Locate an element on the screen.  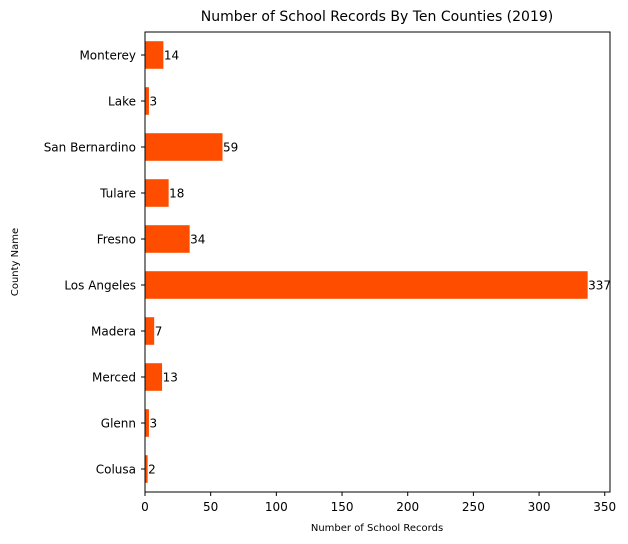
bar-fresno is located at coordinates (167, 239).